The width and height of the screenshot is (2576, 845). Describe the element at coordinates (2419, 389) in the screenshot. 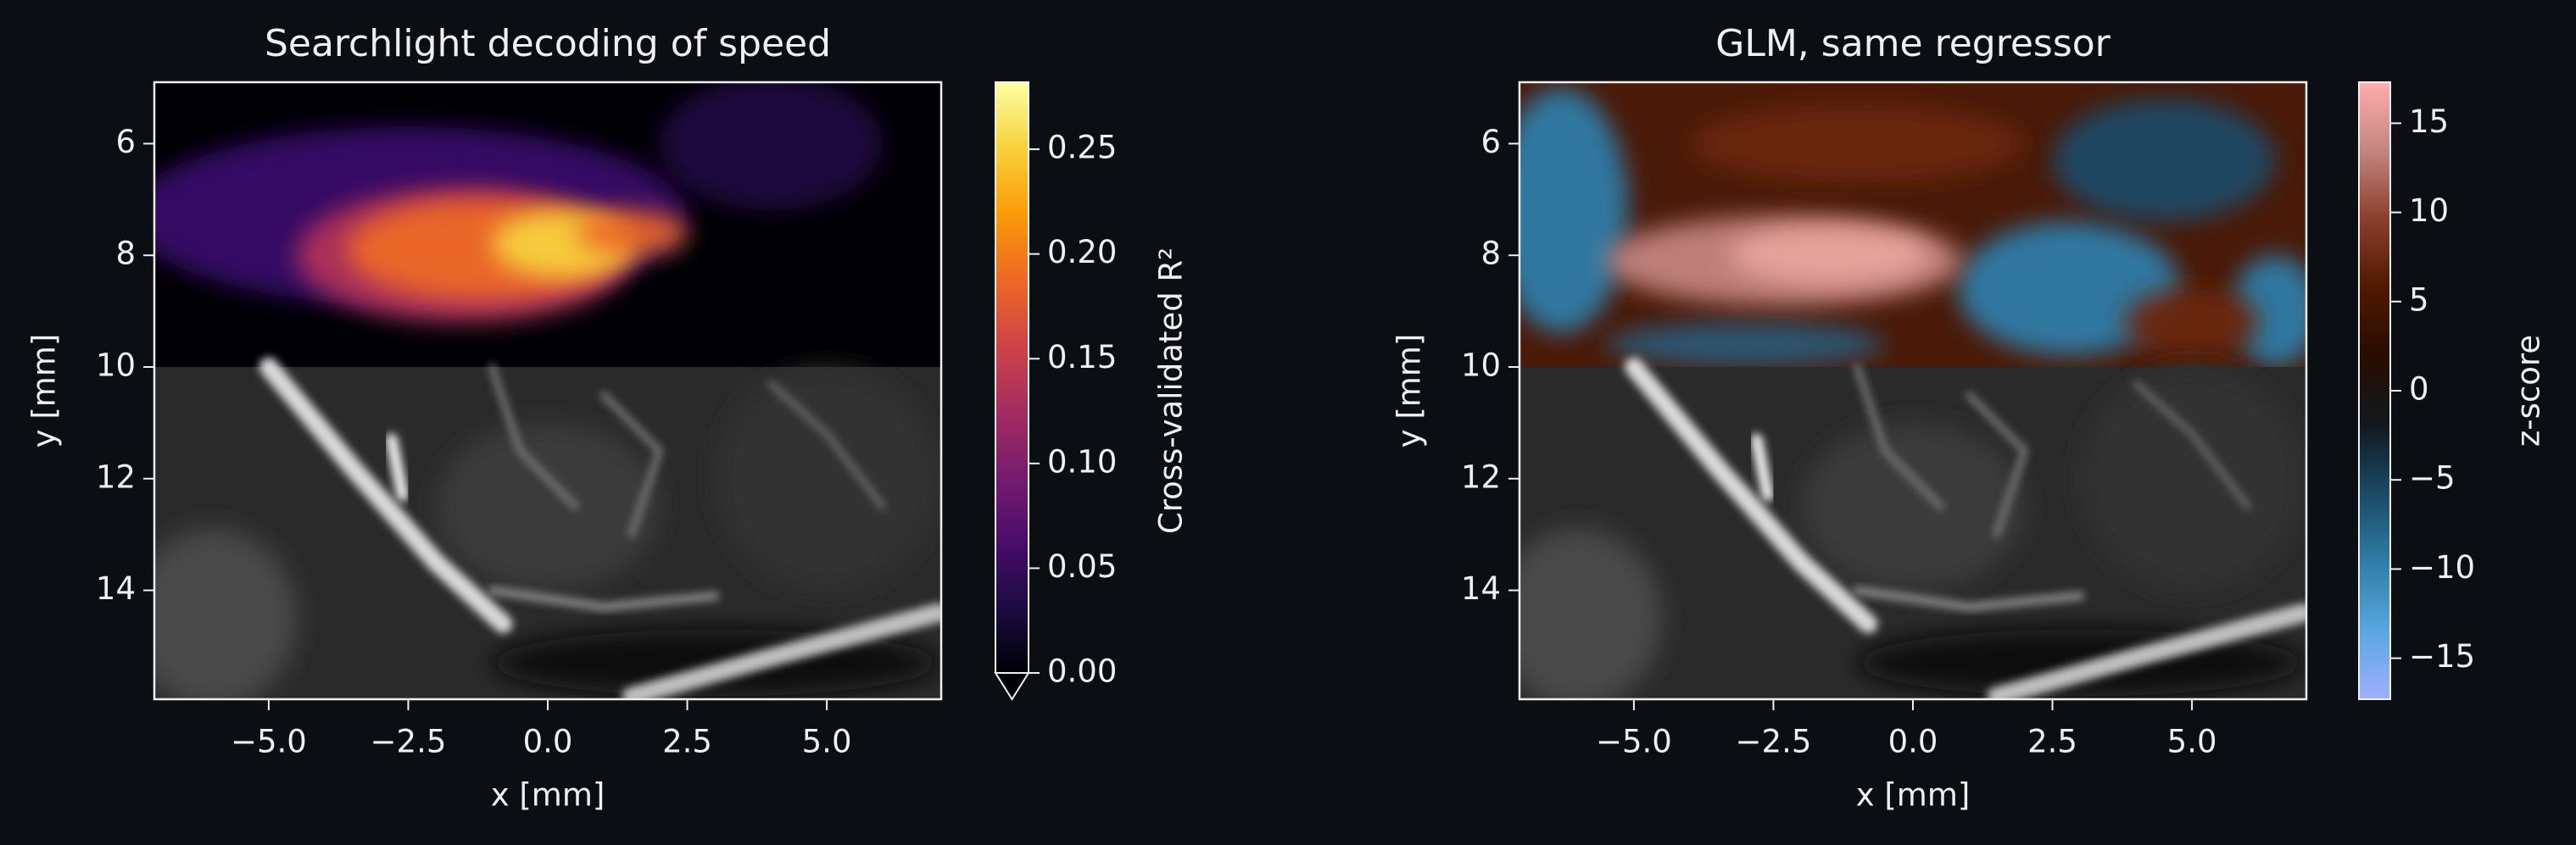

I see `colorbar-tick-label: 0` at that location.